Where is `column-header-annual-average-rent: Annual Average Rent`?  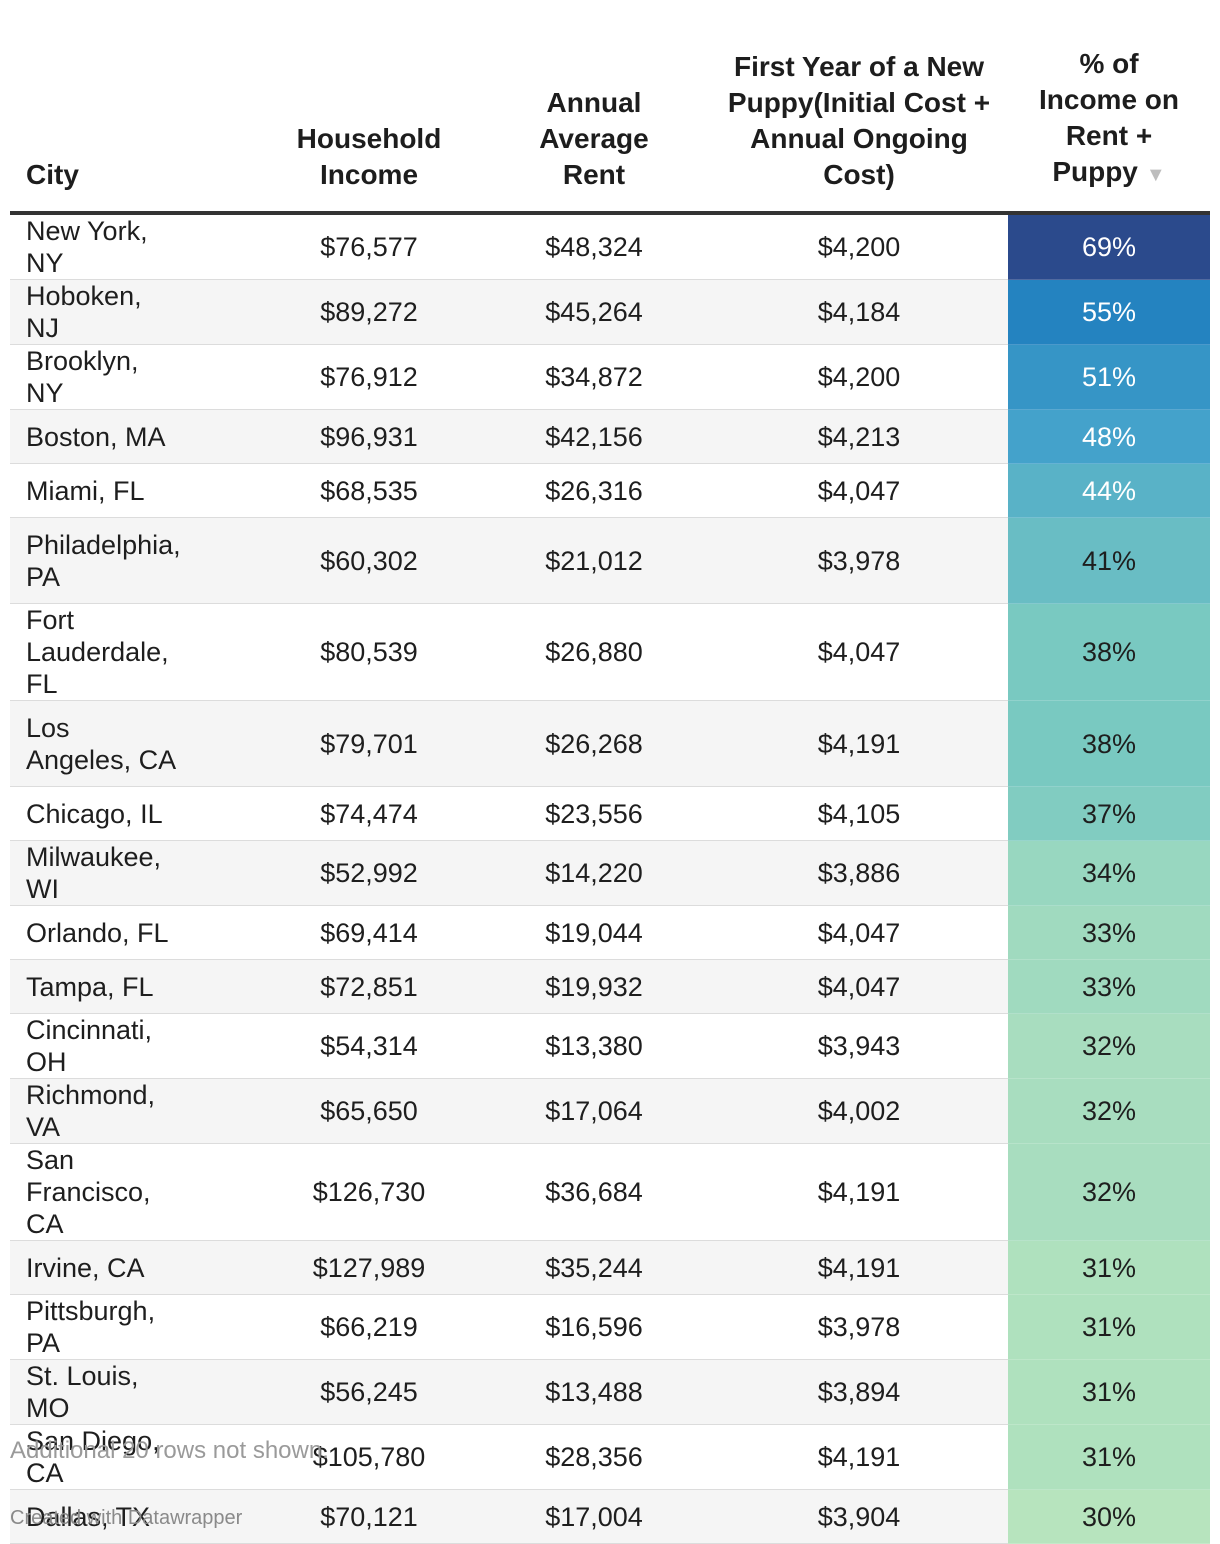
column-header-annual-average-rent: Annual Average Rent is located at coordinates (594, 107).